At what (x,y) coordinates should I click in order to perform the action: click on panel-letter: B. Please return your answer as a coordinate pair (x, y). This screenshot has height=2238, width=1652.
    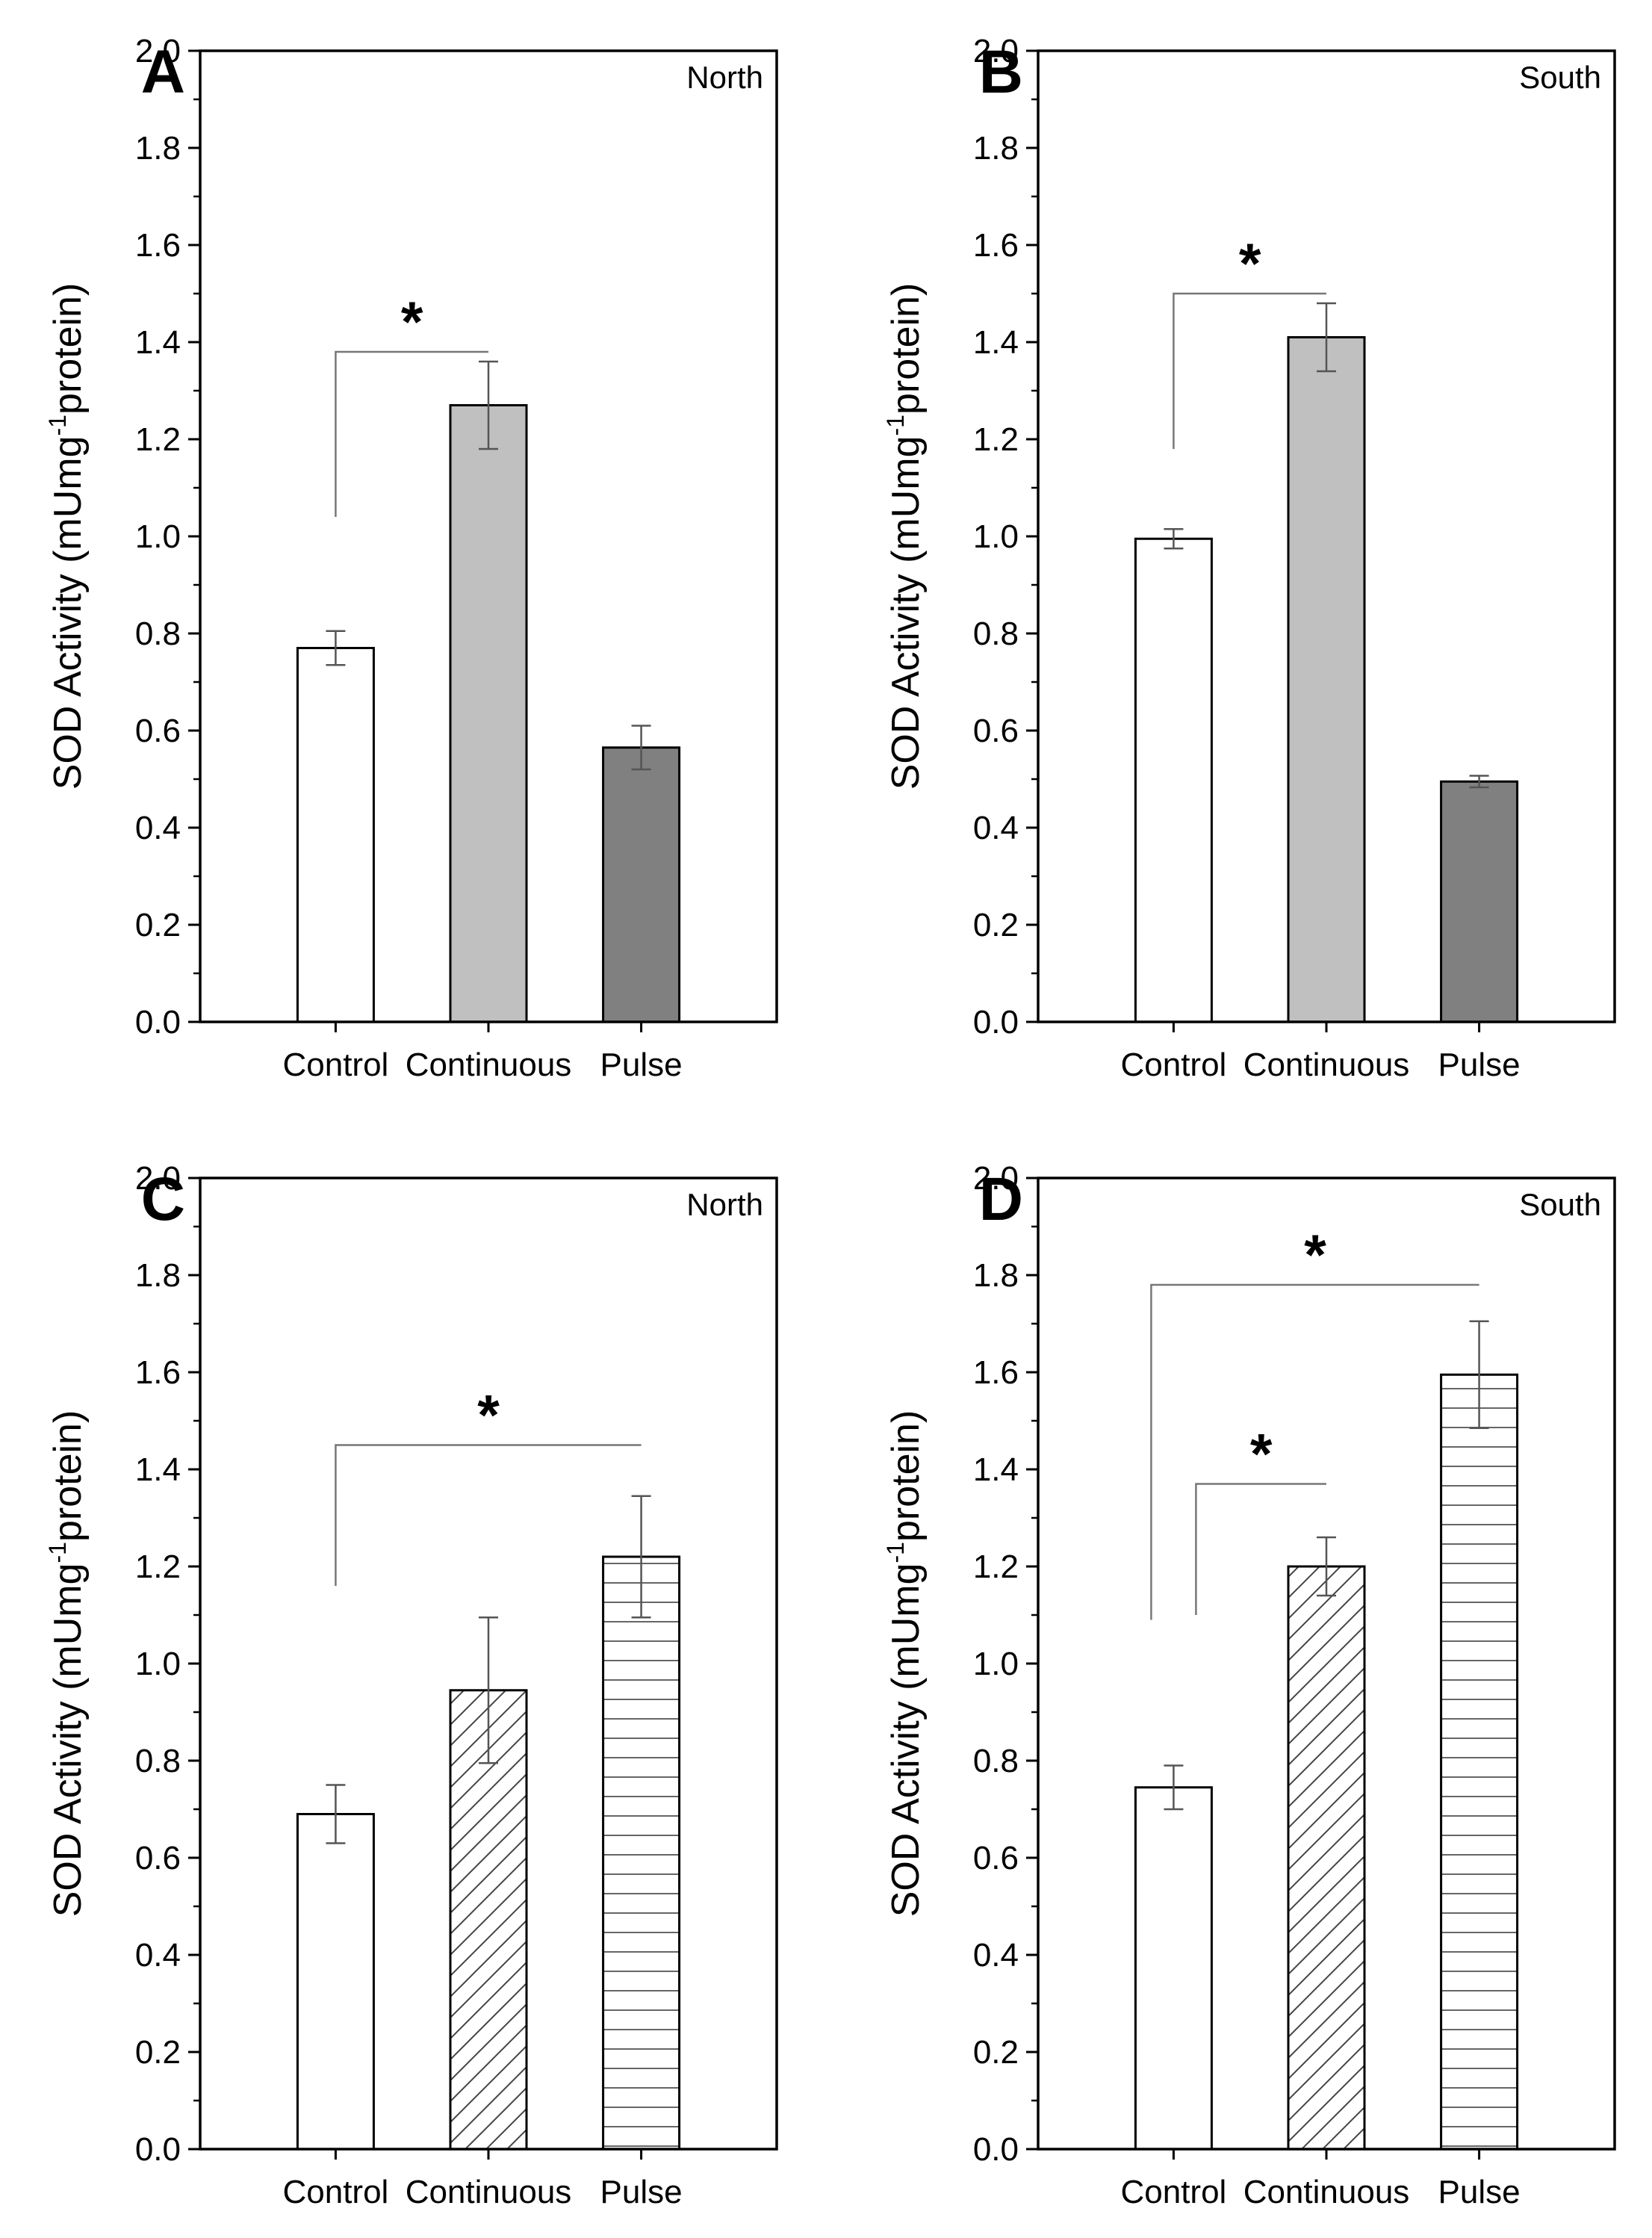
    Looking at the image, I should click on (1001, 72).